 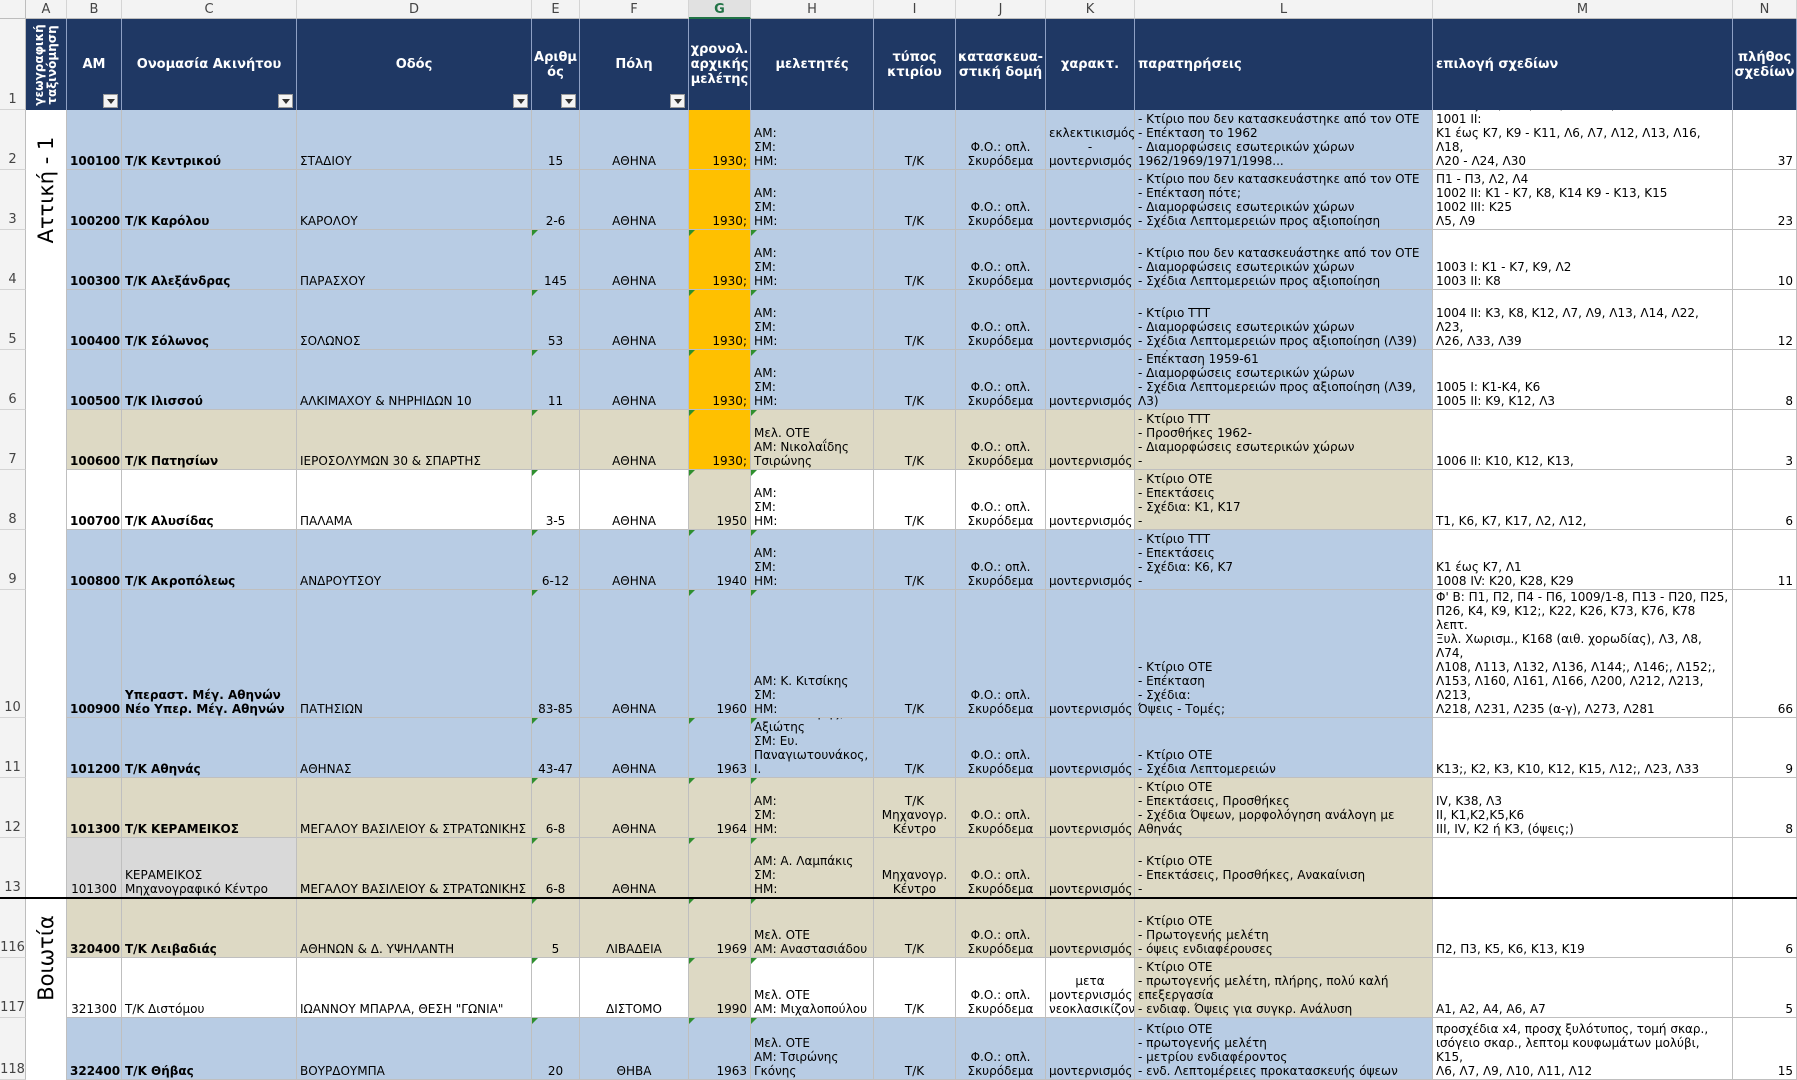 What do you see at coordinates (812, 988) in the screenshot?
I see `cell-designers: Μελ. ΟΤΕ ΑΜ: Μιχαλοπούλου` at bounding box center [812, 988].